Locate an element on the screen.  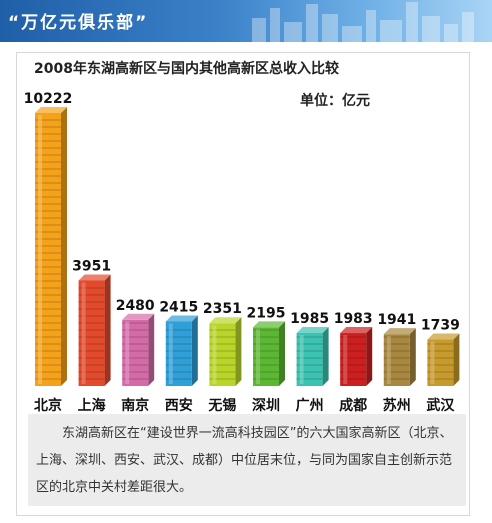
bar-value-label: 1739 is located at coordinates (440, 326).